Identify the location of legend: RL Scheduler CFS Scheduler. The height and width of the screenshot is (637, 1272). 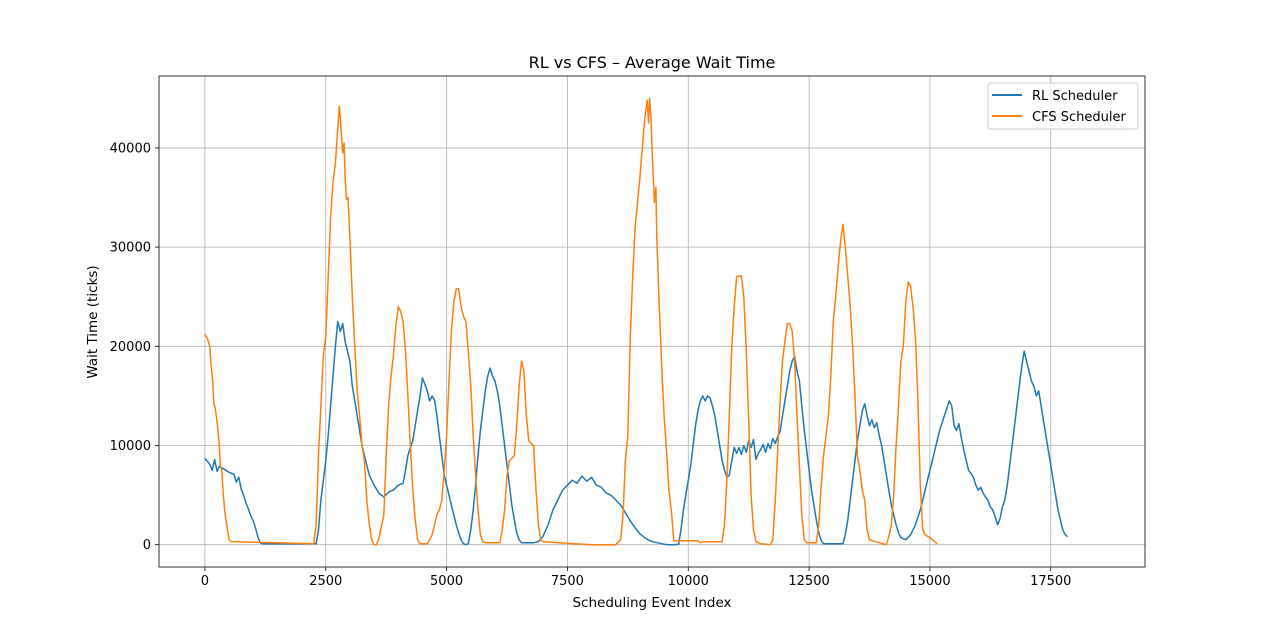
(1063, 106).